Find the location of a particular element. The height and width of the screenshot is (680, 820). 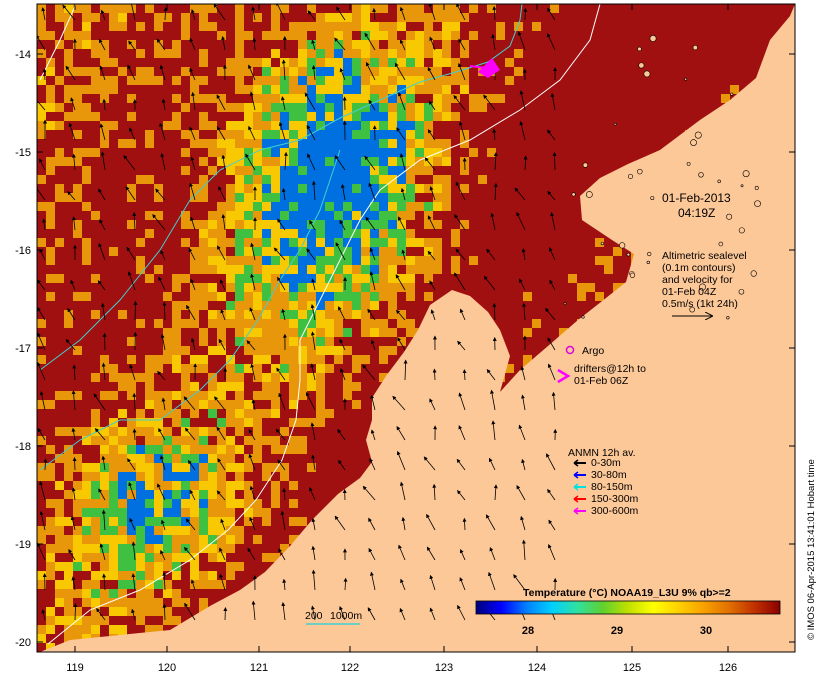

x-tick-label: 124 is located at coordinates (537, 668).